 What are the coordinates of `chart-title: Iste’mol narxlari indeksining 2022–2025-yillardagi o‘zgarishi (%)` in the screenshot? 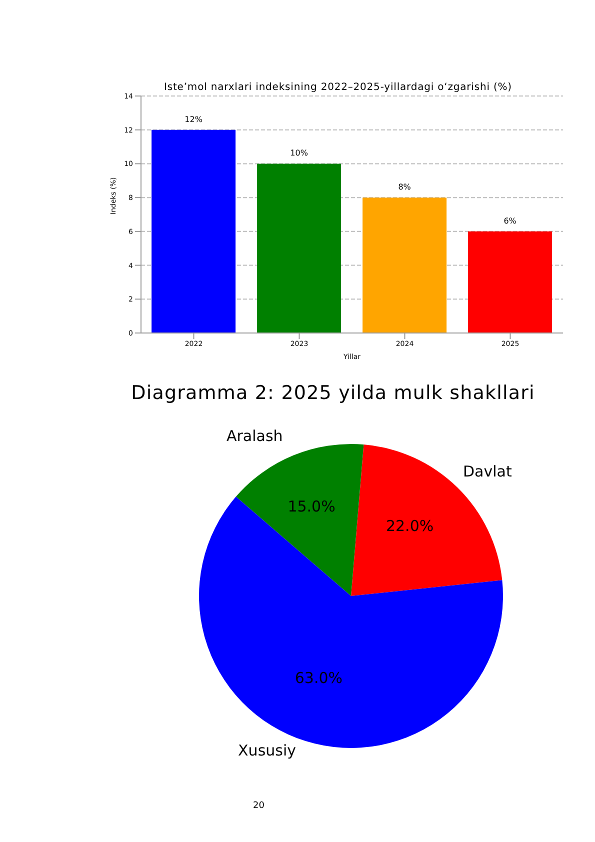 It's located at (338, 87).